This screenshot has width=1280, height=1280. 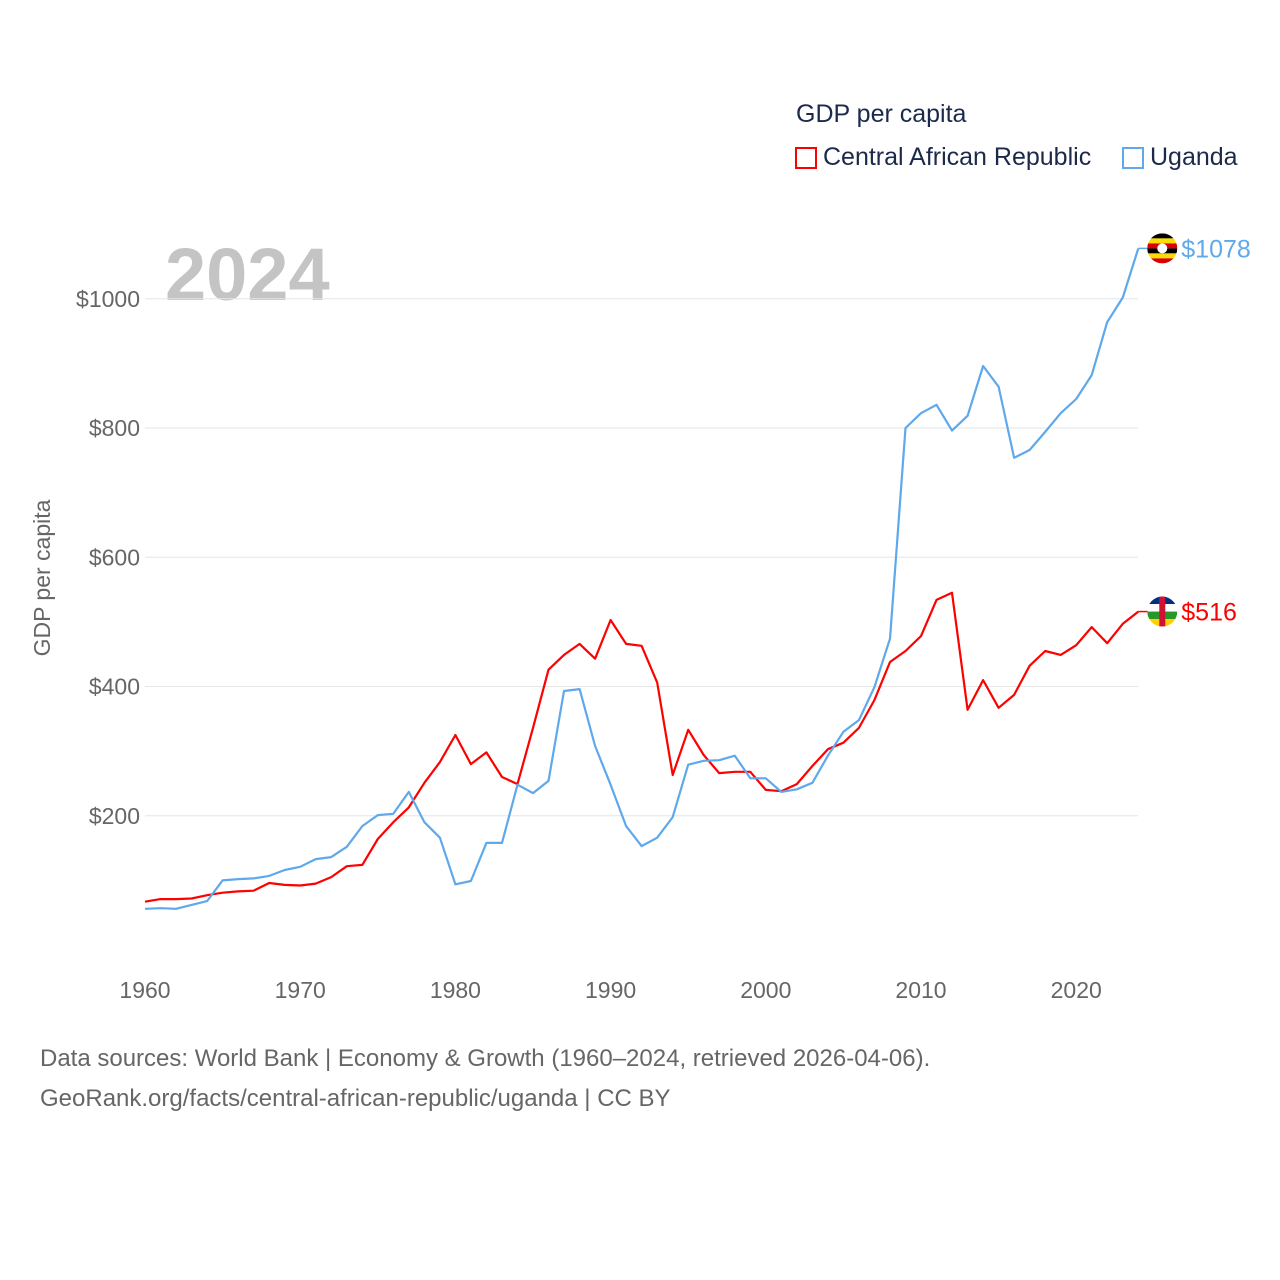 I want to click on legend-item-central-african-republic: Central African Republic, so click(x=943, y=157).